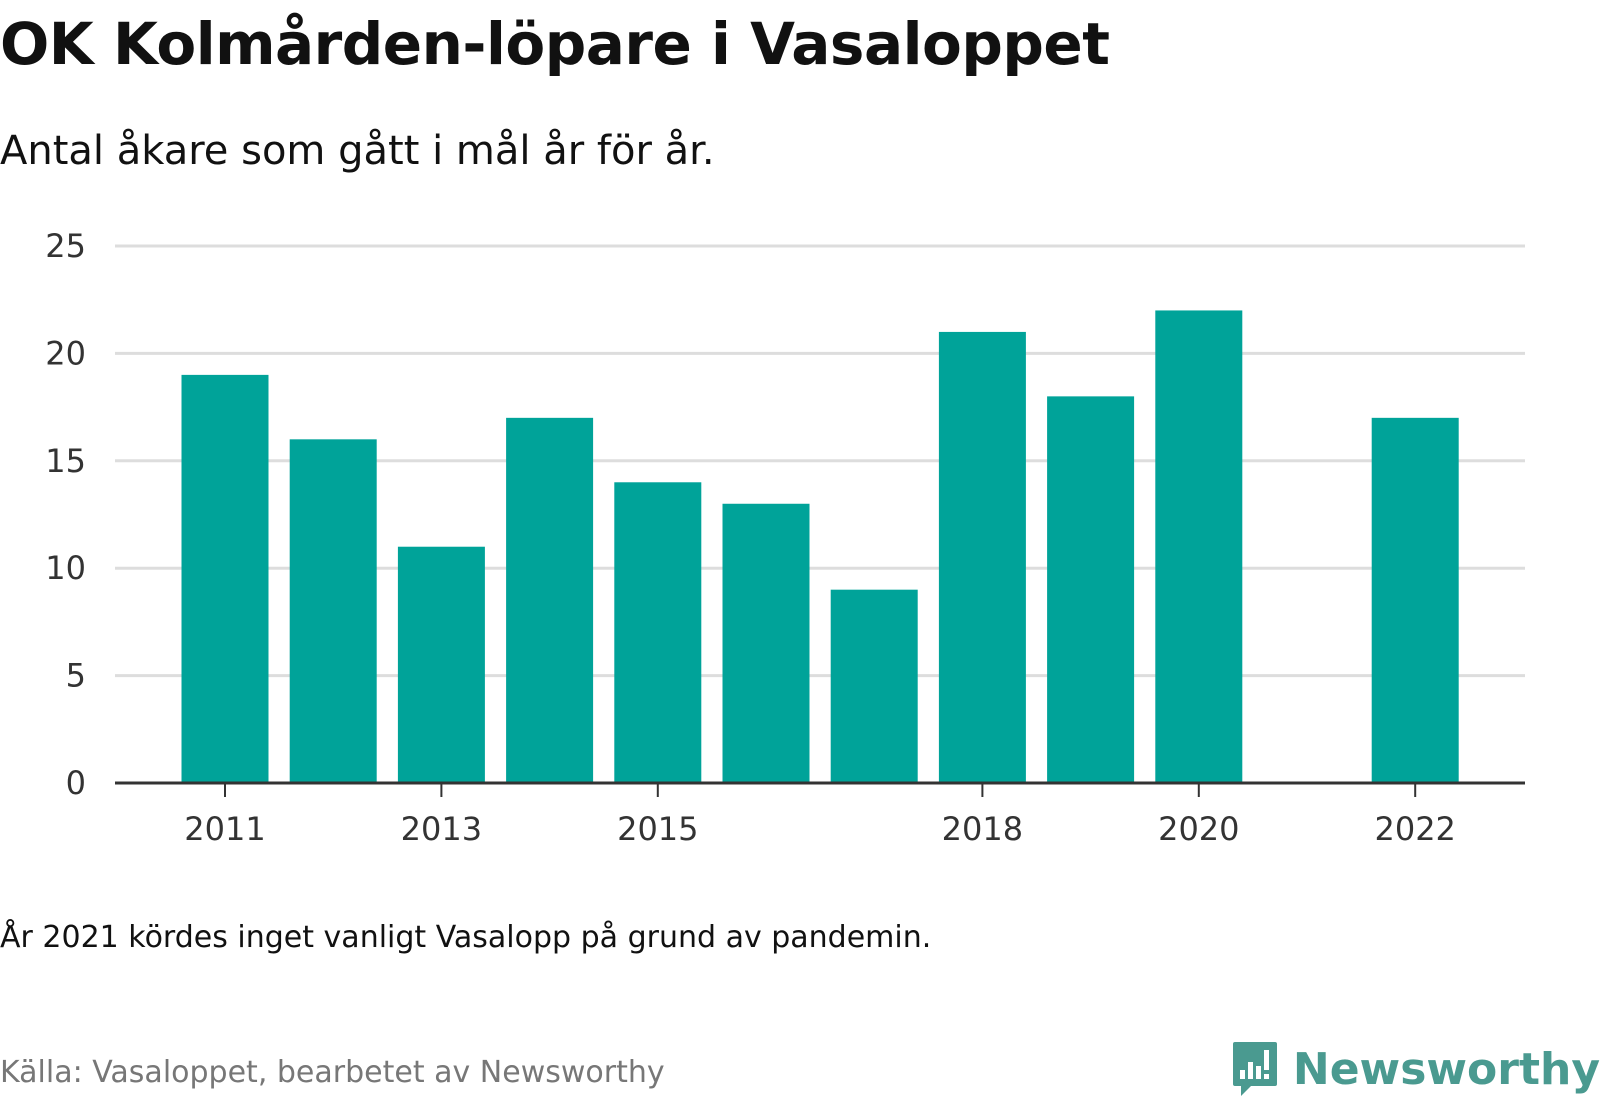 The width and height of the screenshot is (1600, 1100). I want to click on brand-name: Newsworthy, so click(1446, 1069).